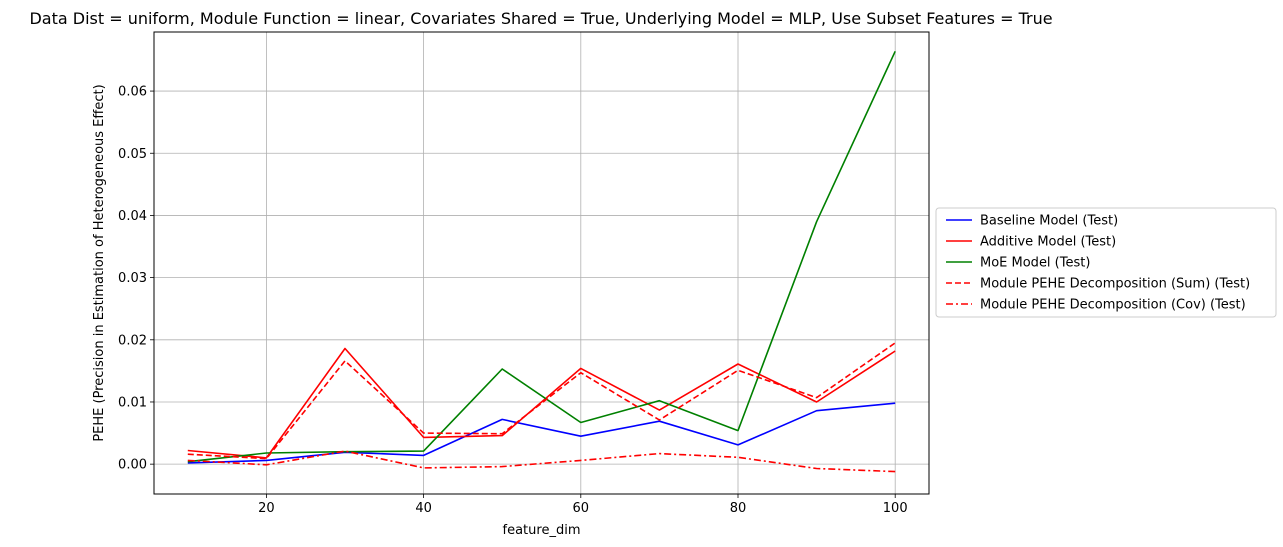  Describe the element at coordinates (1113, 305) in the screenshot. I see `legend-entry-label: Module PEHE Decomposition (Cov) (Test)` at that location.